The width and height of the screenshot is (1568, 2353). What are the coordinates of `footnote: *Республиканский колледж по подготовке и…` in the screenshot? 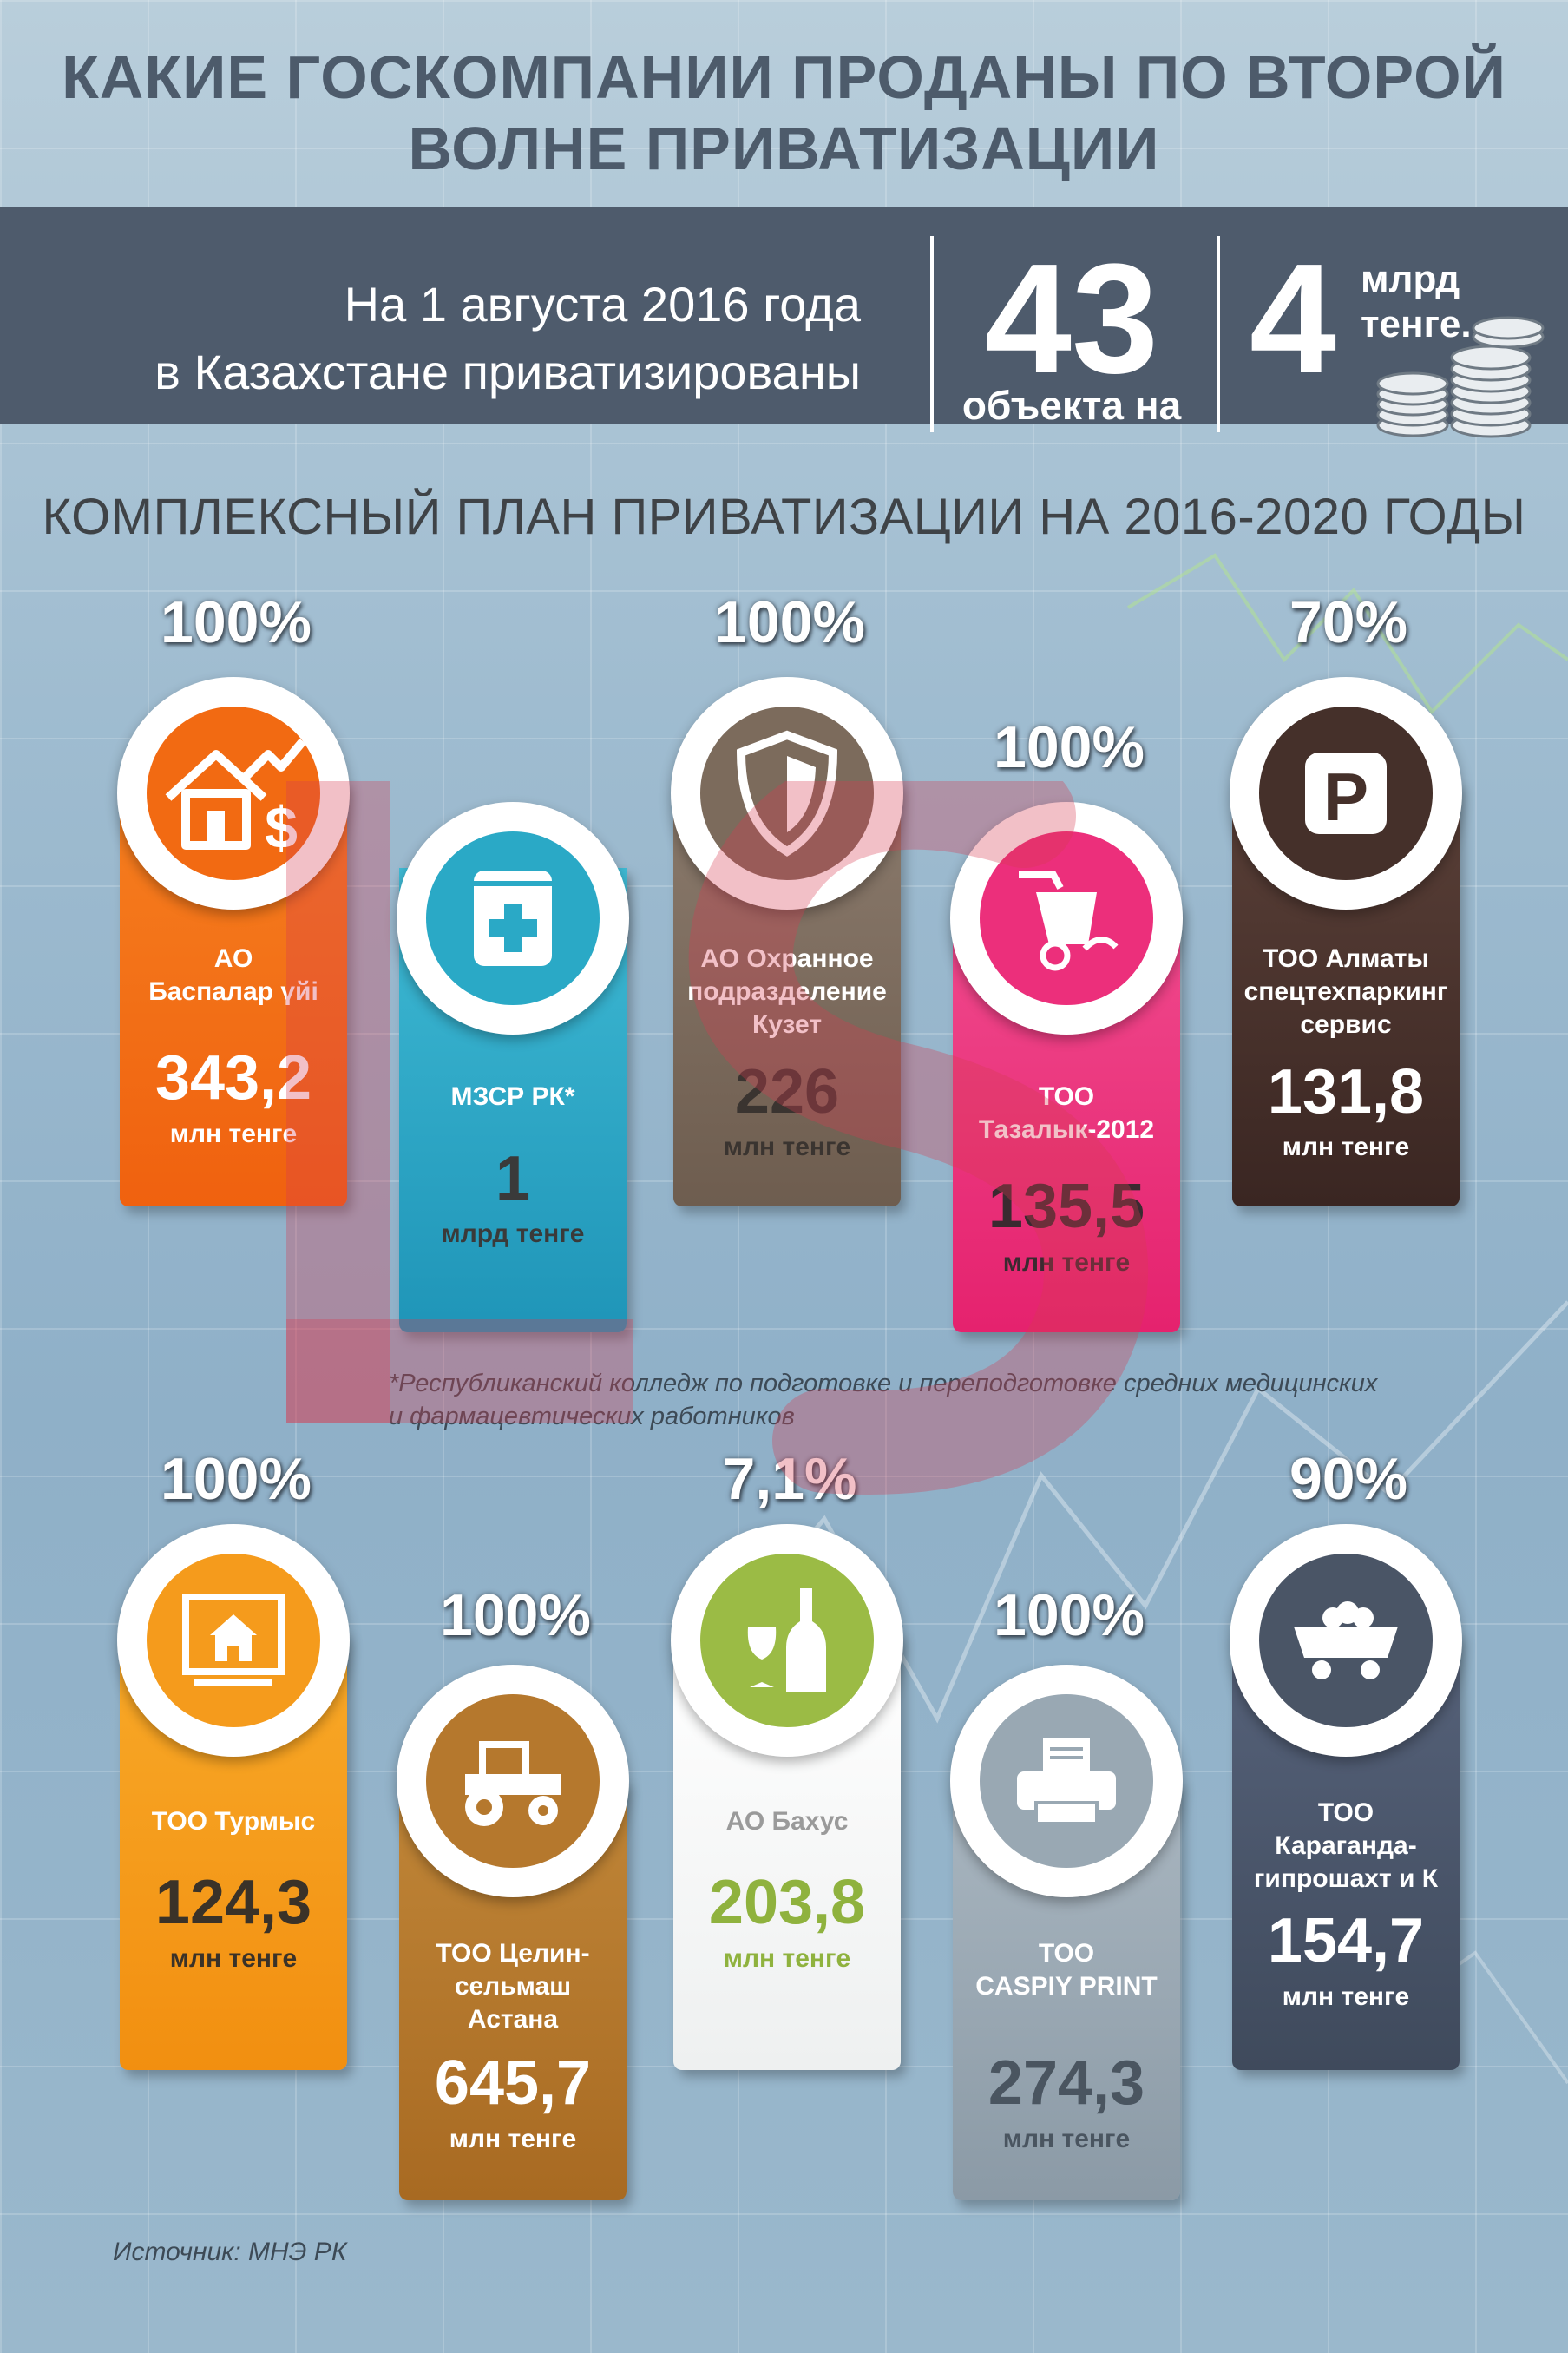 It's located at (883, 1400).